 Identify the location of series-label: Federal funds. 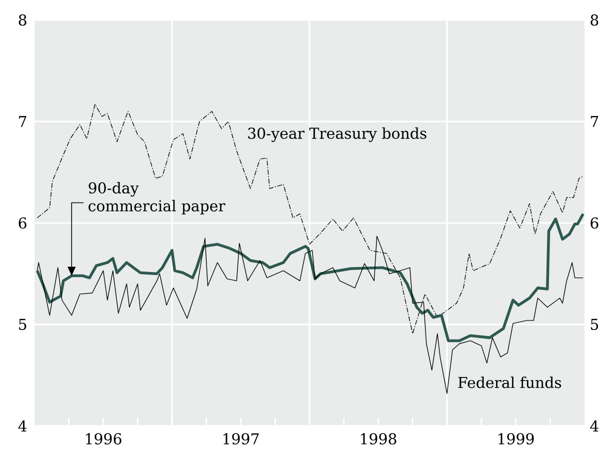
(510, 382).